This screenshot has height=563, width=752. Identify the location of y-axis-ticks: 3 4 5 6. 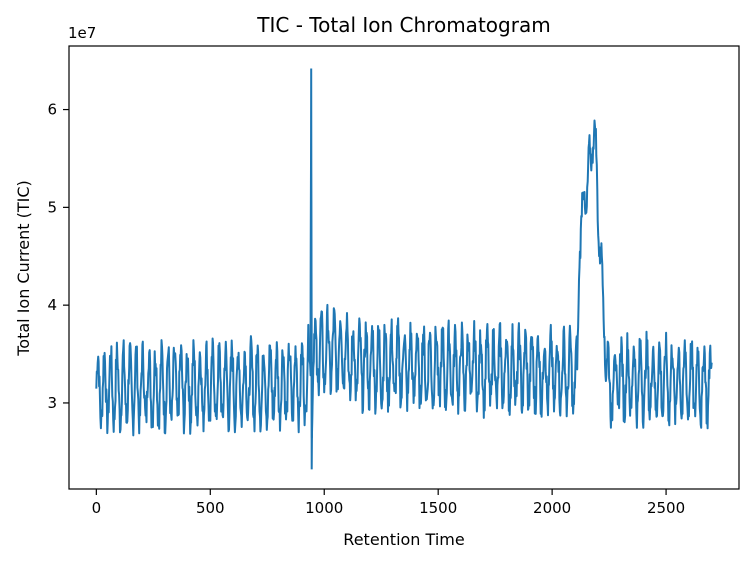
(58, 256).